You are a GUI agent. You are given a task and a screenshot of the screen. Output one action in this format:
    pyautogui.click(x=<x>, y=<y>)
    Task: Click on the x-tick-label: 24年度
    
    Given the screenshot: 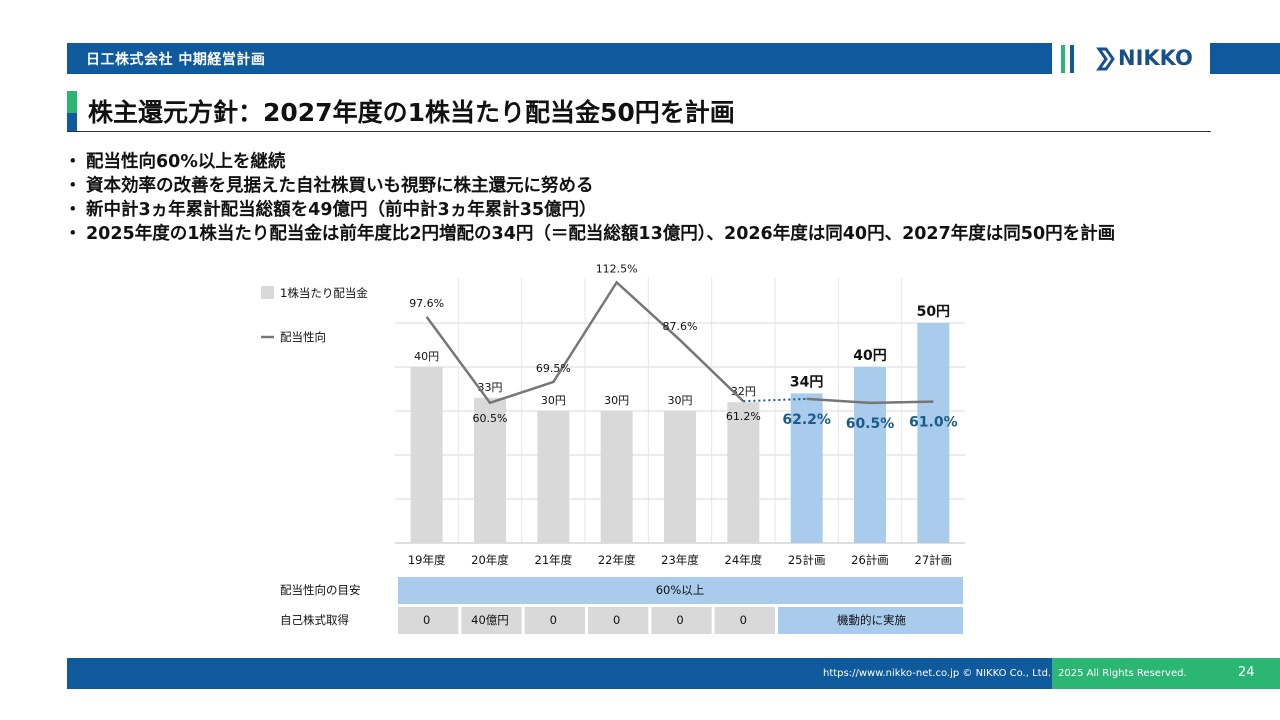 What is the action you would take?
    pyautogui.click(x=744, y=560)
    